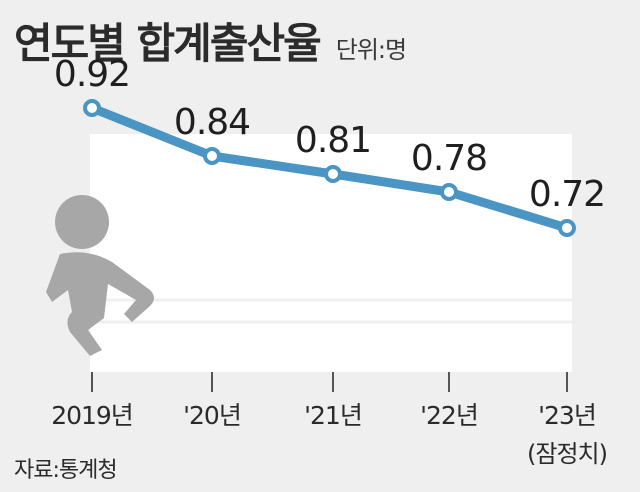 Image resolution: width=640 pixels, height=492 pixels. Describe the element at coordinates (212, 122) in the screenshot. I see `data-value-label: 0.84` at that location.